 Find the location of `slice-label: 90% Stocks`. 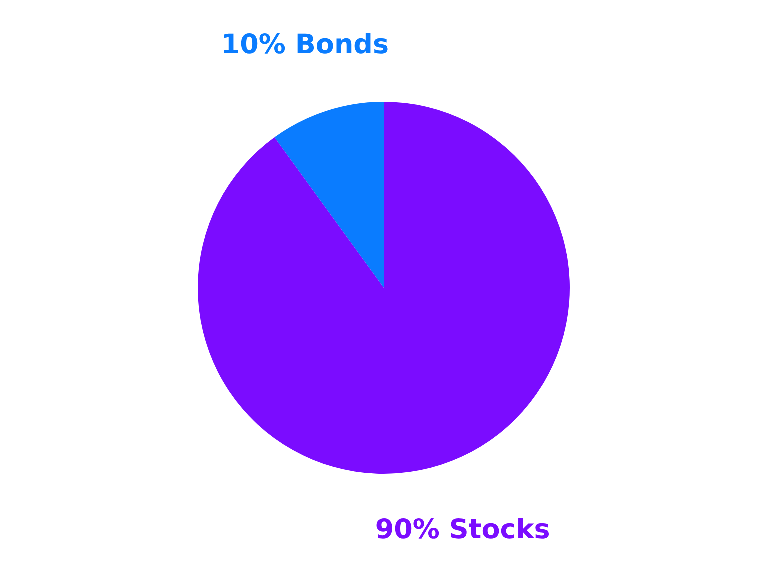

slice-label: 90% Stocks is located at coordinates (462, 530).